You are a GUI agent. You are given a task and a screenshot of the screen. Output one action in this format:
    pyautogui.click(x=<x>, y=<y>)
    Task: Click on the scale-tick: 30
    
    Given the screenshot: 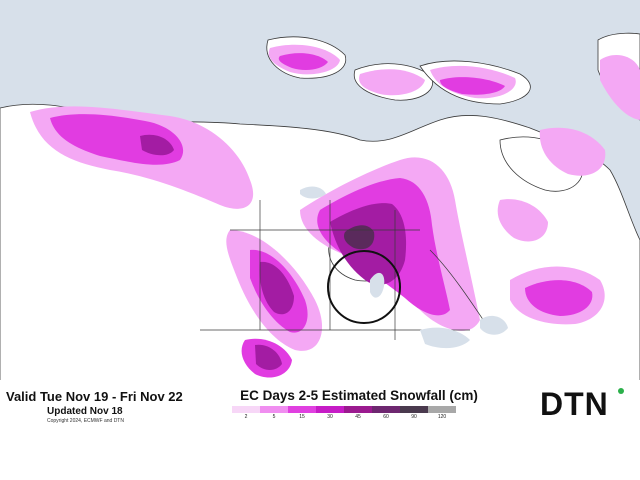 What is the action you would take?
    pyautogui.click(x=330, y=417)
    